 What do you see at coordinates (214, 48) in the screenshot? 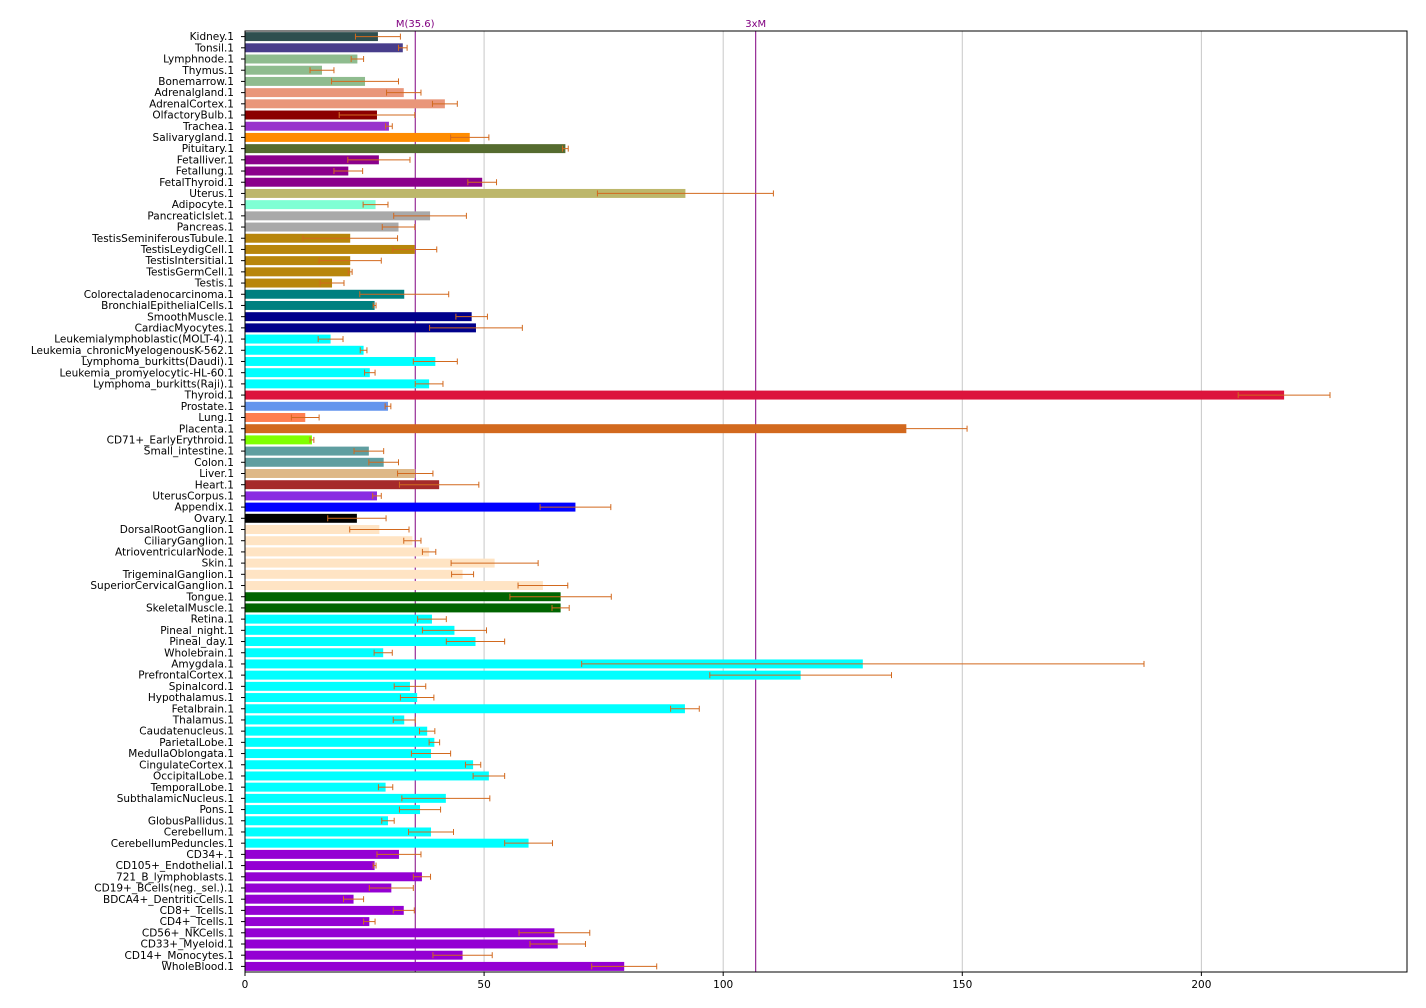
I see `category-label: Tonsil.1` at bounding box center [214, 48].